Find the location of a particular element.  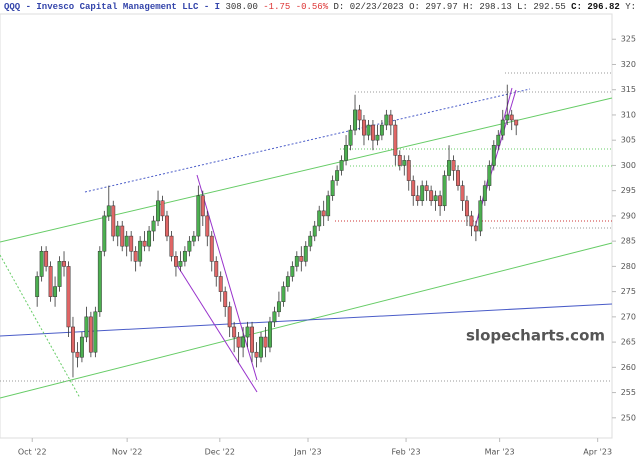

y-tick-label: 250 is located at coordinates (628, 417).